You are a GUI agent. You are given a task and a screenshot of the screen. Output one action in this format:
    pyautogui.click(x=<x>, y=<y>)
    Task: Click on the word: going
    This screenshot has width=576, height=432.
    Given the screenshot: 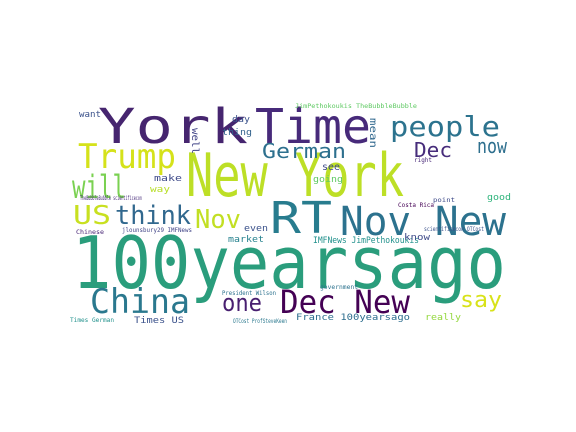 What is the action you would take?
    pyautogui.click(x=328, y=180)
    